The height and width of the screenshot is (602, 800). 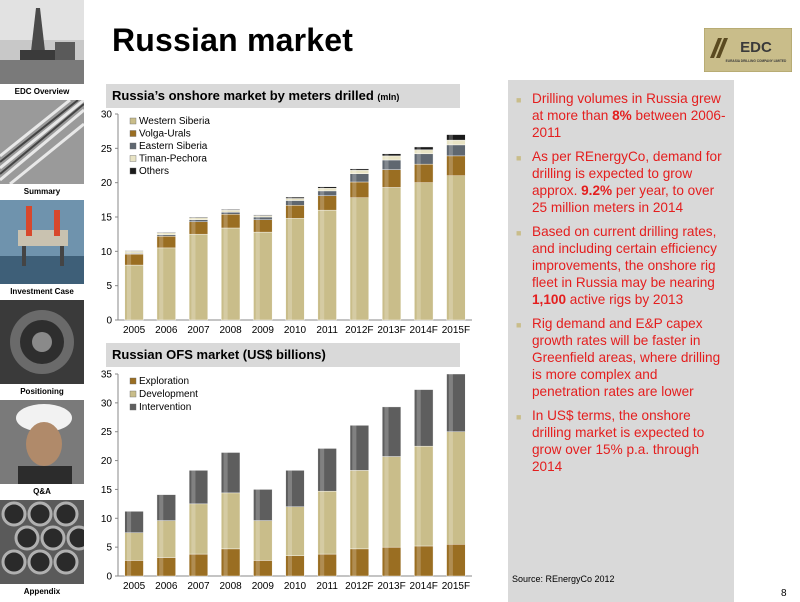 I want to click on drill-bit-photo, so click(x=42, y=342).